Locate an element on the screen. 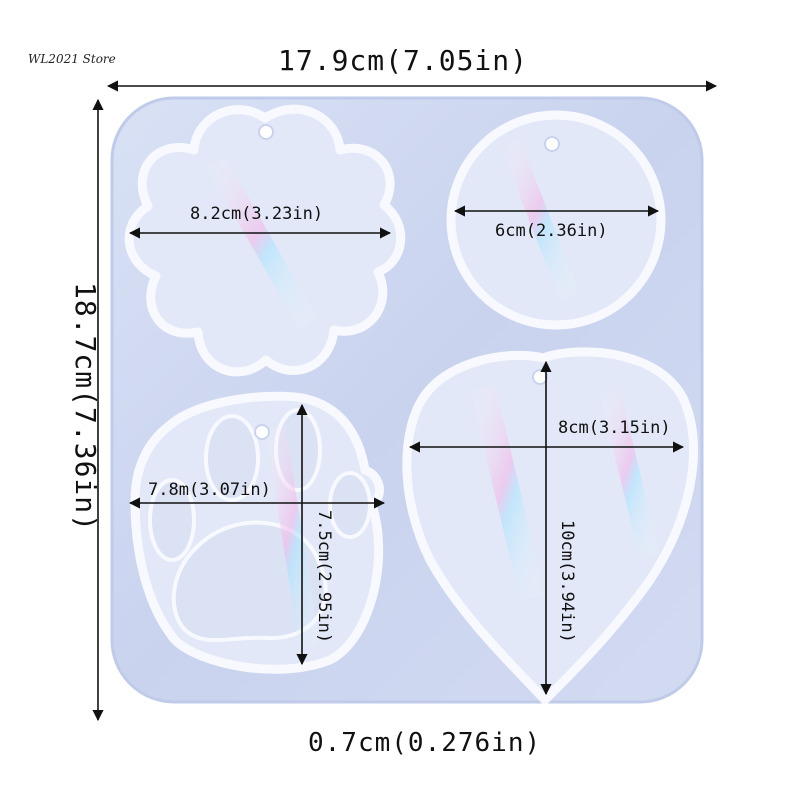  overall-height-label: 18.7cm(7.36in) is located at coordinates (85, 407).